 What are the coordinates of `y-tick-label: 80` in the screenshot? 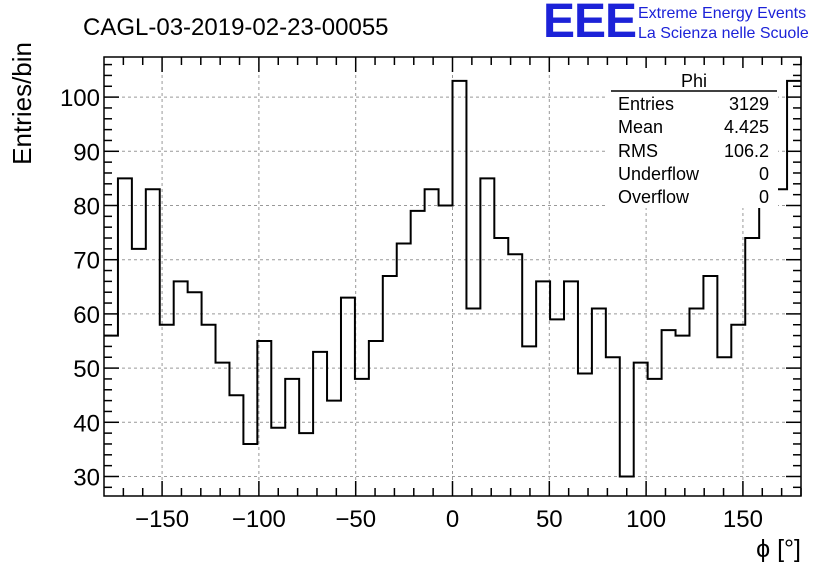 It's located at (86, 207).